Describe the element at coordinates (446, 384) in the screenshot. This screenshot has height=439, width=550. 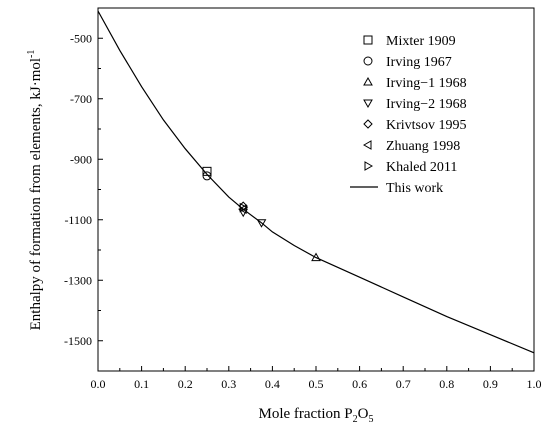
I see `x-tick-label: 0.8` at that location.